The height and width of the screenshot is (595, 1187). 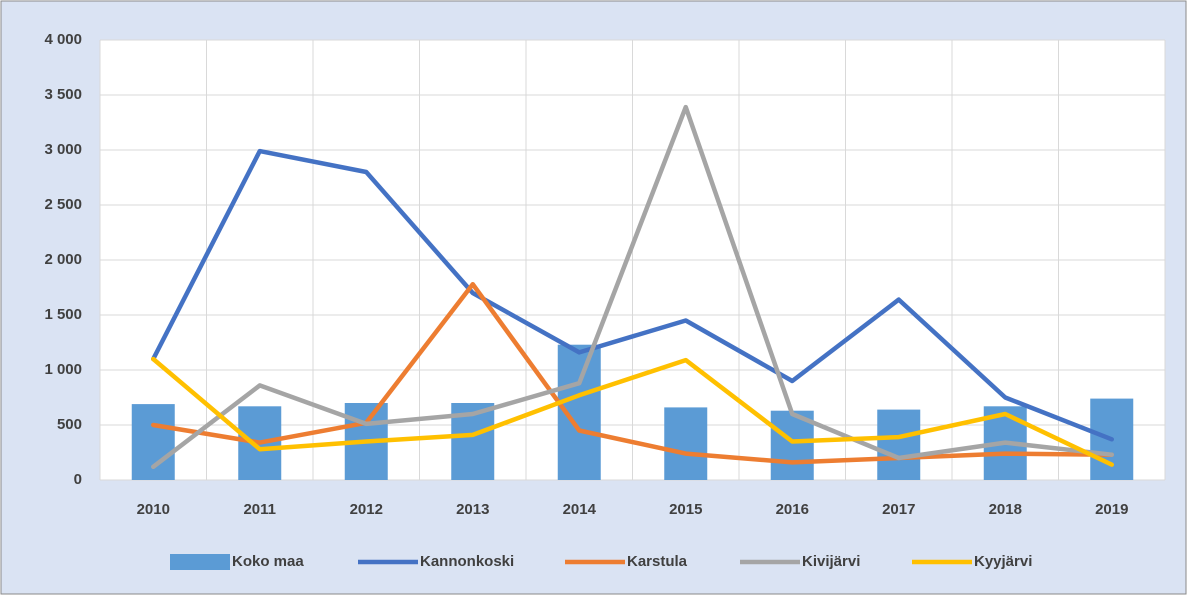 What do you see at coordinates (792, 509) in the screenshot?
I see `x-tick-label: 2016` at bounding box center [792, 509].